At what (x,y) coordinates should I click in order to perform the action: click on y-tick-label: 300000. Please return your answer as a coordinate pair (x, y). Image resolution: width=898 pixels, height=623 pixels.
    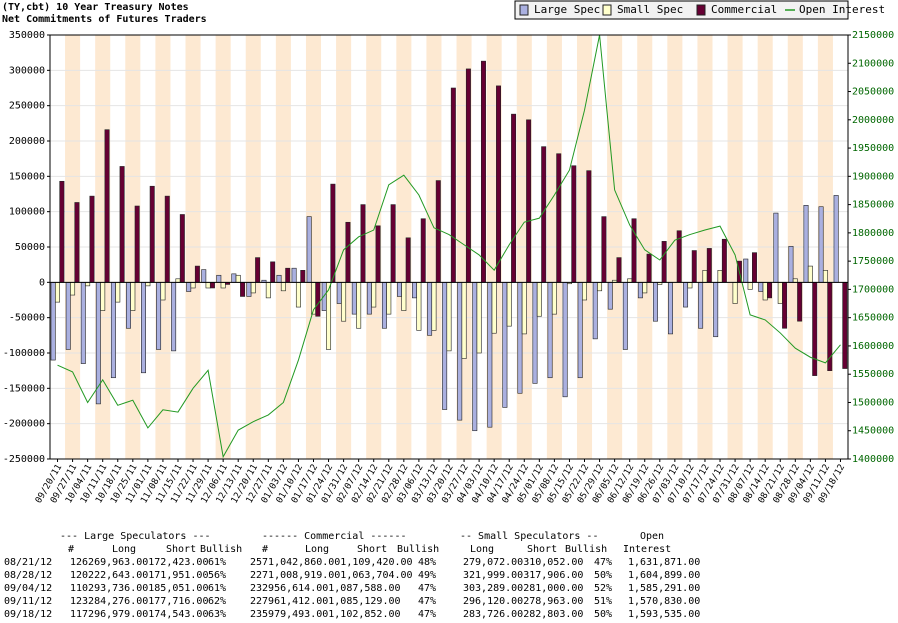
    Looking at the image, I should click on (27, 70).